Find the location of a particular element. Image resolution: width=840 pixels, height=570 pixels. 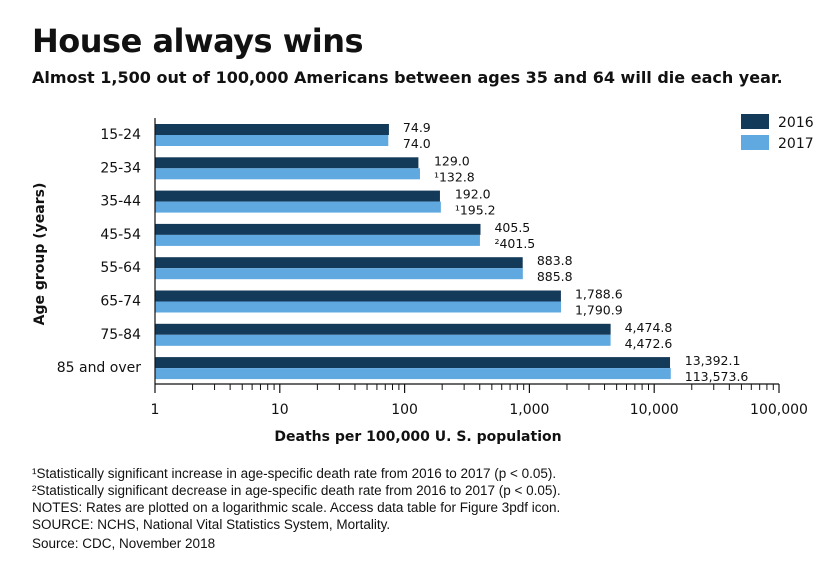

data-label-2016-15-24: 74.9 is located at coordinates (417, 127).